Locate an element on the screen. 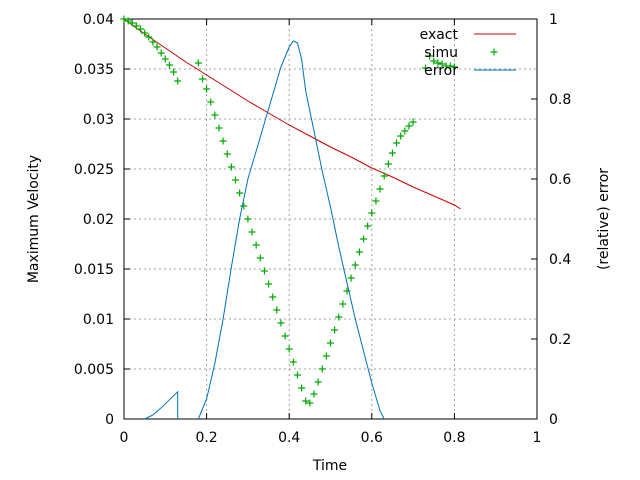 This screenshot has height=480, width=640. y2-tick-label: 0.4 is located at coordinates (560, 260).